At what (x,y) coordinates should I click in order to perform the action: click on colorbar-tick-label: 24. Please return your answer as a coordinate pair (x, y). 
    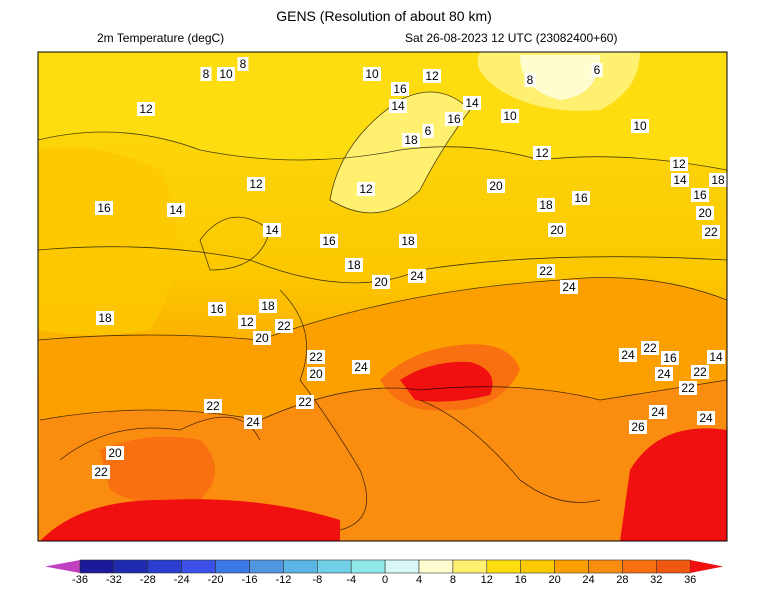
    Looking at the image, I should click on (588, 580).